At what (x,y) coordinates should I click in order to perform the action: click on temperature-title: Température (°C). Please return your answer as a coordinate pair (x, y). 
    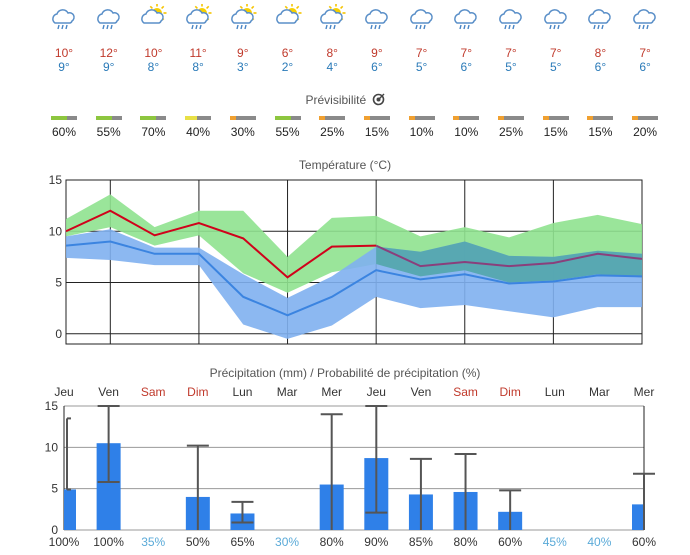
    Looking at the image, I should click on (345, 165).